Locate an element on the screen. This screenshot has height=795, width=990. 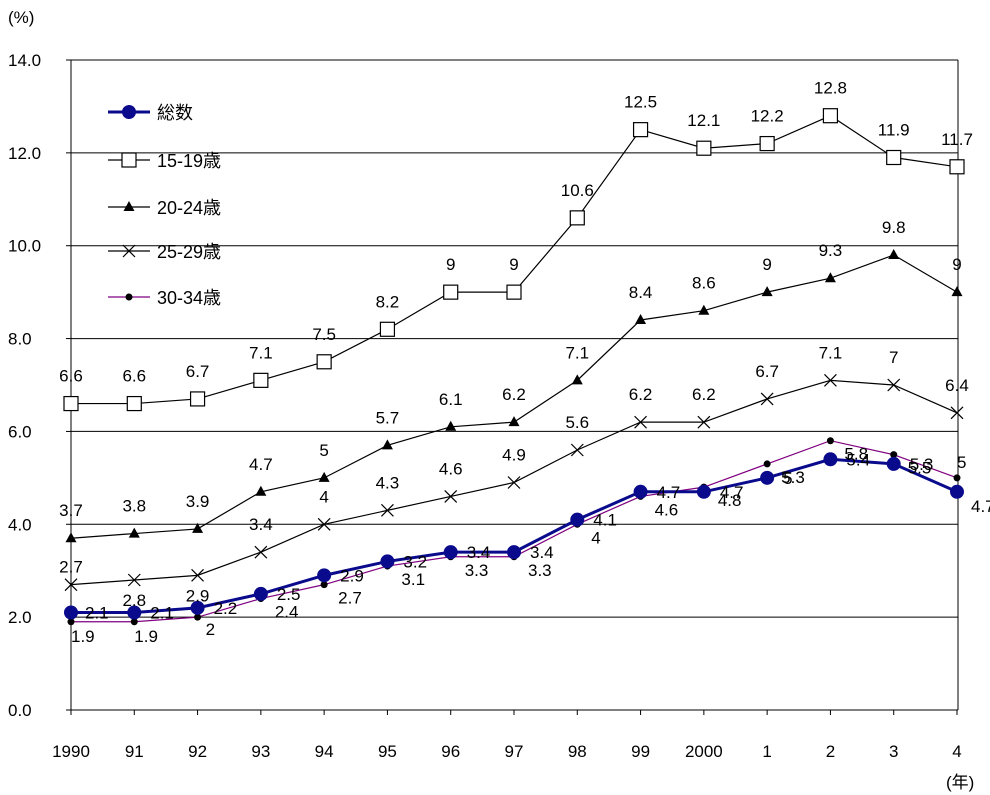
data-label: 6.2 is located at coordinates (641, 394).